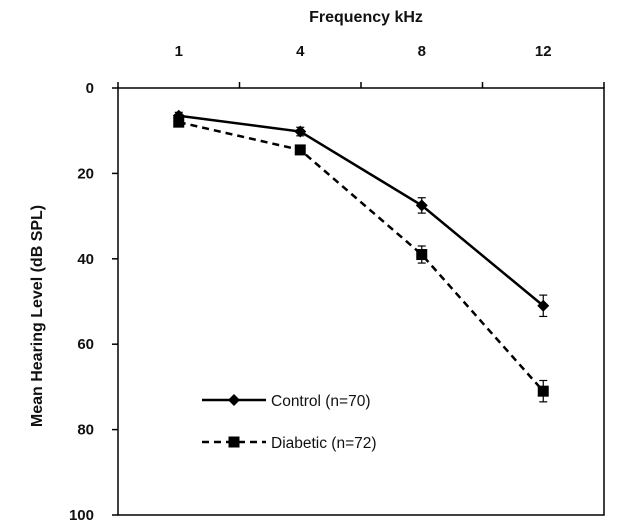  I want to click on legend-item: Diabetic (n=72), so click(289, 443).